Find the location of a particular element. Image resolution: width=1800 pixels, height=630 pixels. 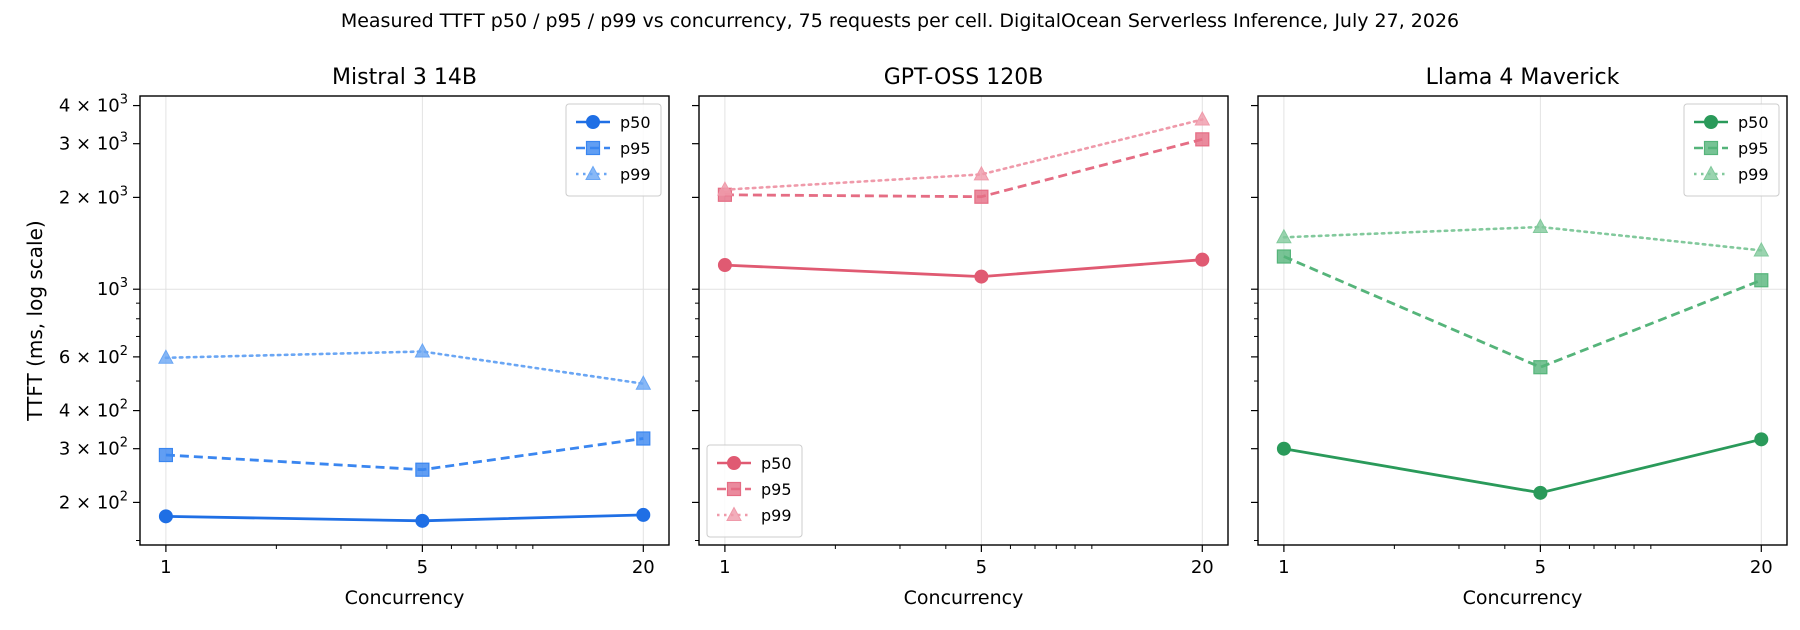

panel-title: GPT-OSS 120B is located at coordinates (964, 77).